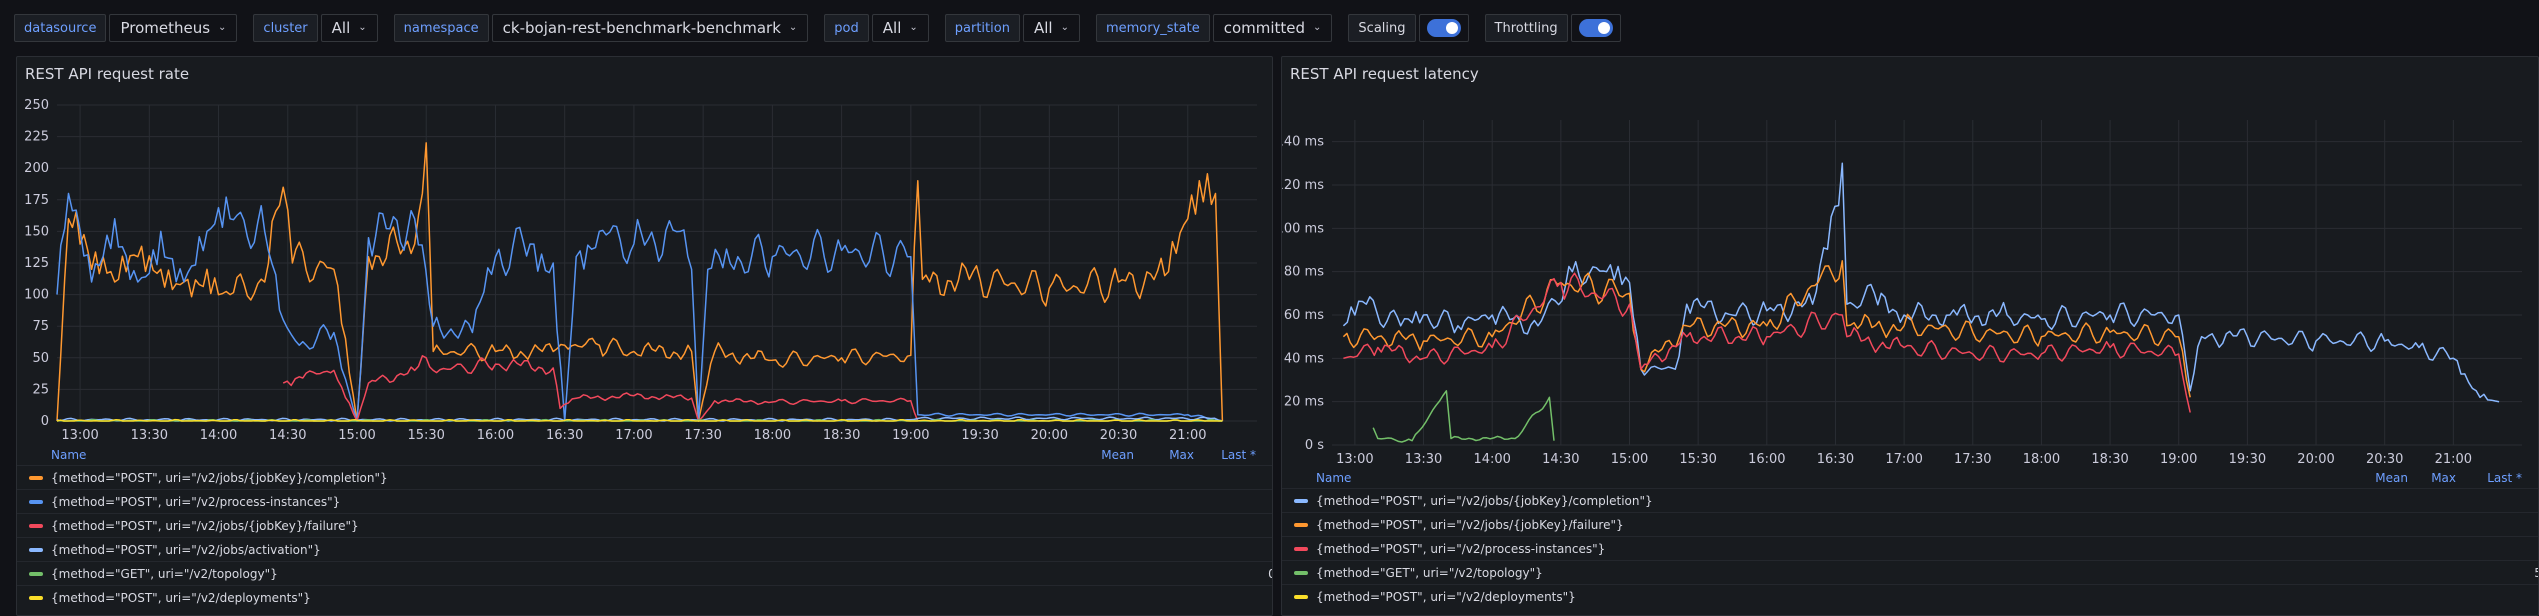 This screenshot has width=2539, height=616. I want to click on variable-datasource: datasource Prometheus ⌄, so click(126, 28).